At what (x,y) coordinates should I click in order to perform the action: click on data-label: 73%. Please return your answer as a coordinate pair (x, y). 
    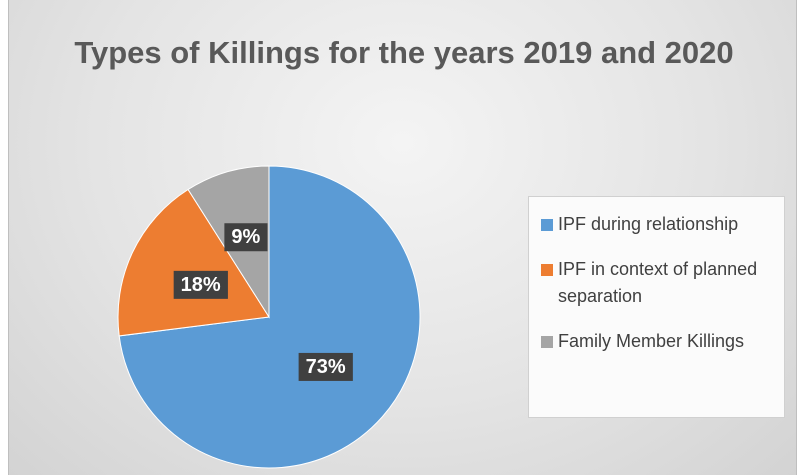
    Looking at the image, I should click on (326, 367).